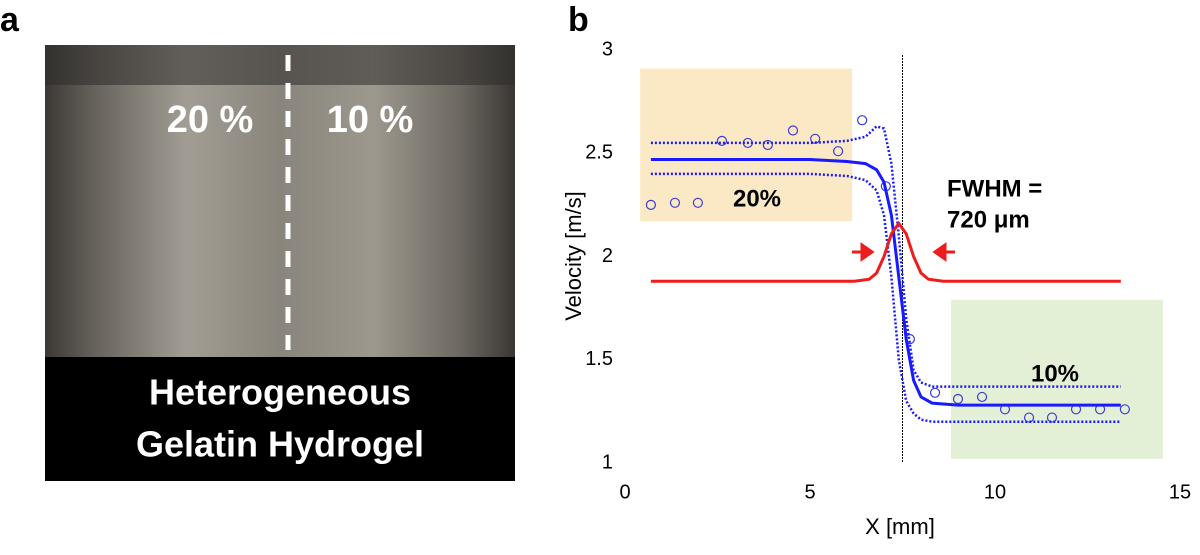 The image size is (1200, 555). Describe the element at coordinates (1055, 373) in the screenshot. I see `region-label: 10%` at that location.